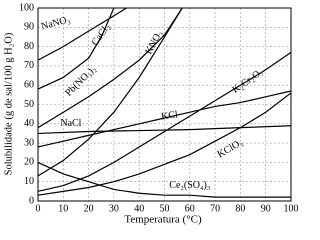  I want to click on y-tick-label: 20, so click(29, 162).